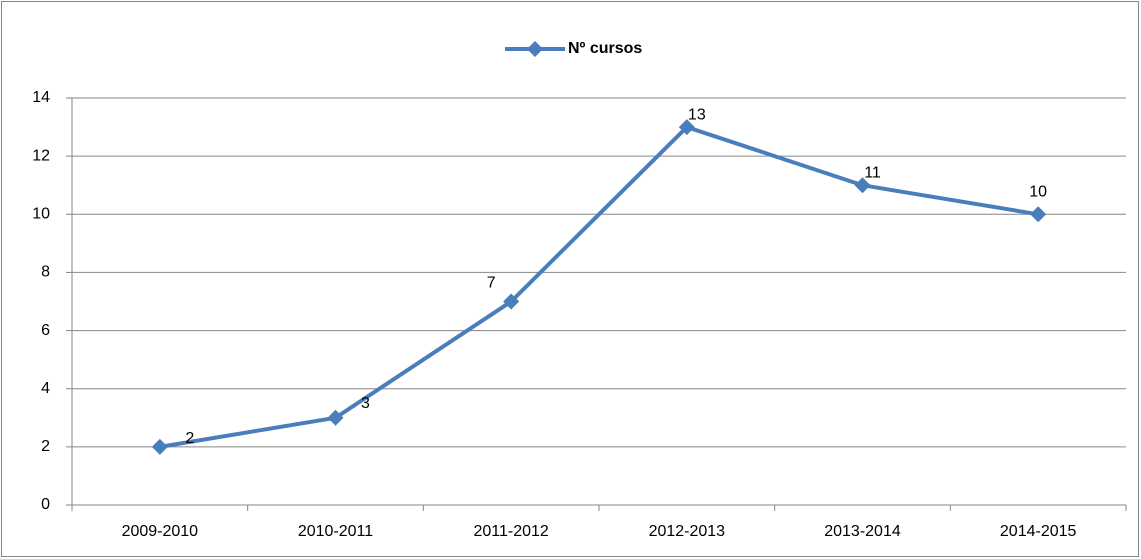  I want to click on data-label: 11, so click(872, 172).